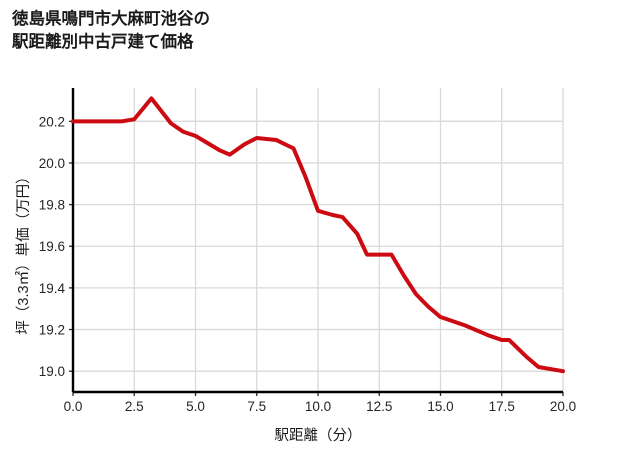  I want to click on y-tick-label: 19.8, so click(52, 205).